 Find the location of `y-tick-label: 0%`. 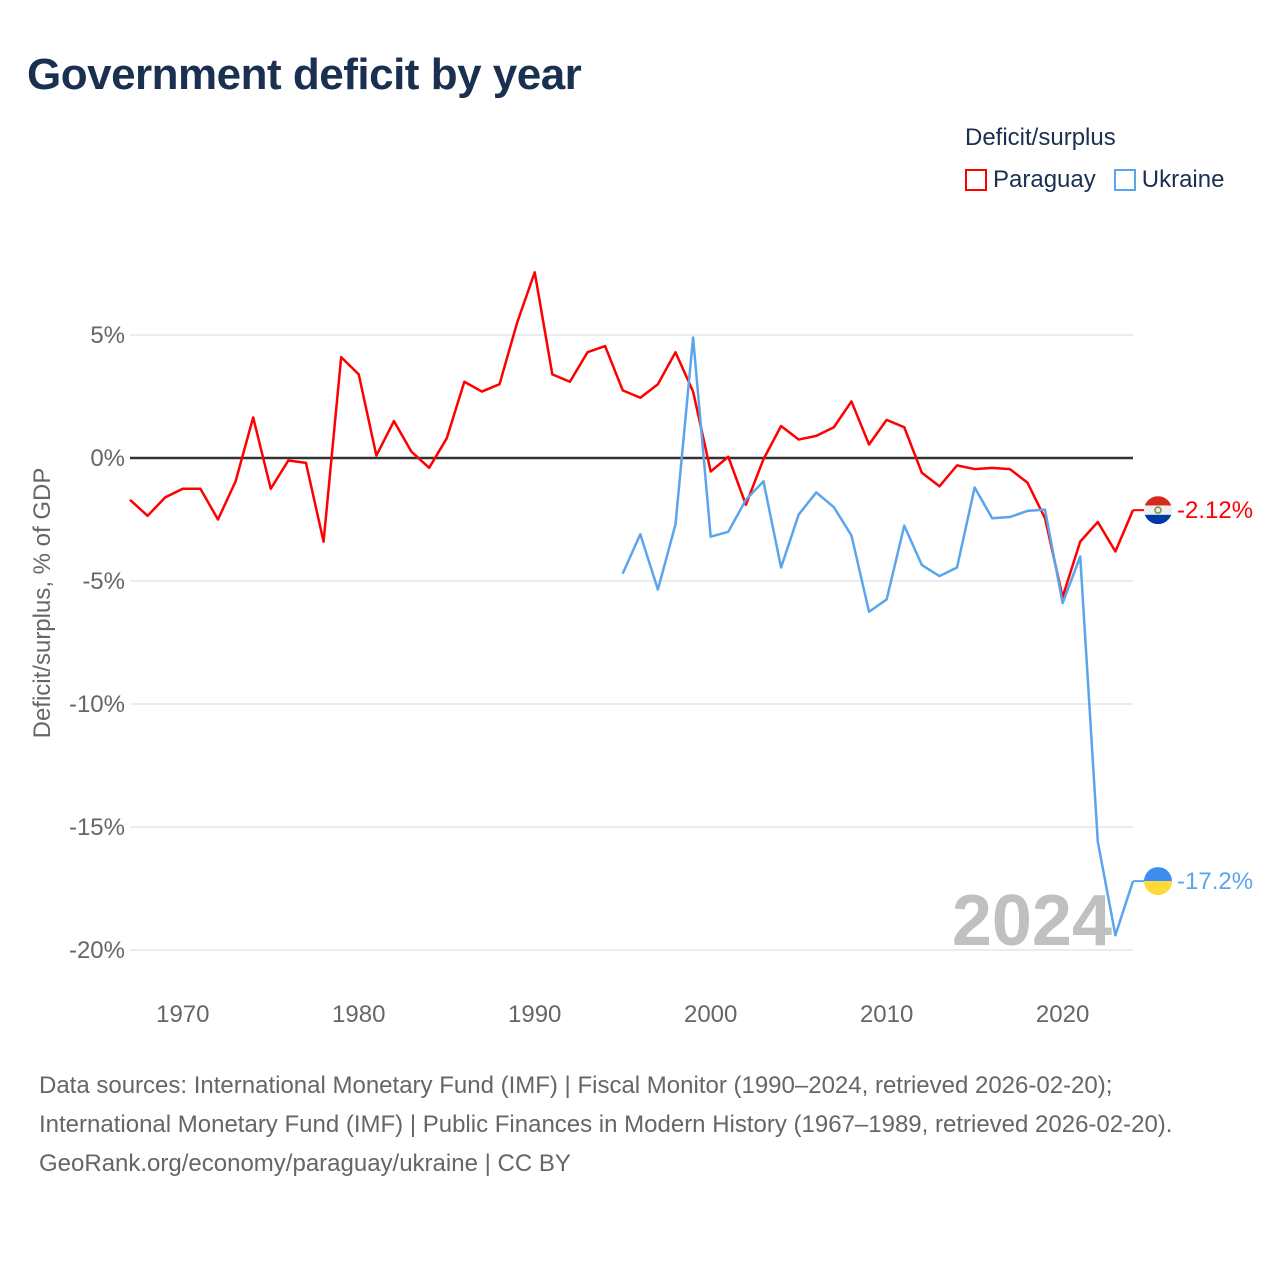

y-tick-label: 0% is located at coordinates (107, 458).